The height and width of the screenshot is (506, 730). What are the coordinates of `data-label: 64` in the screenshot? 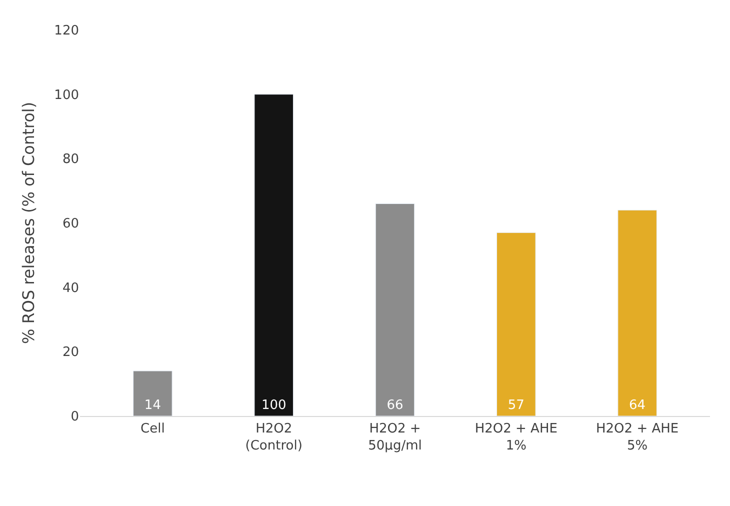 It's located at (637, 405).